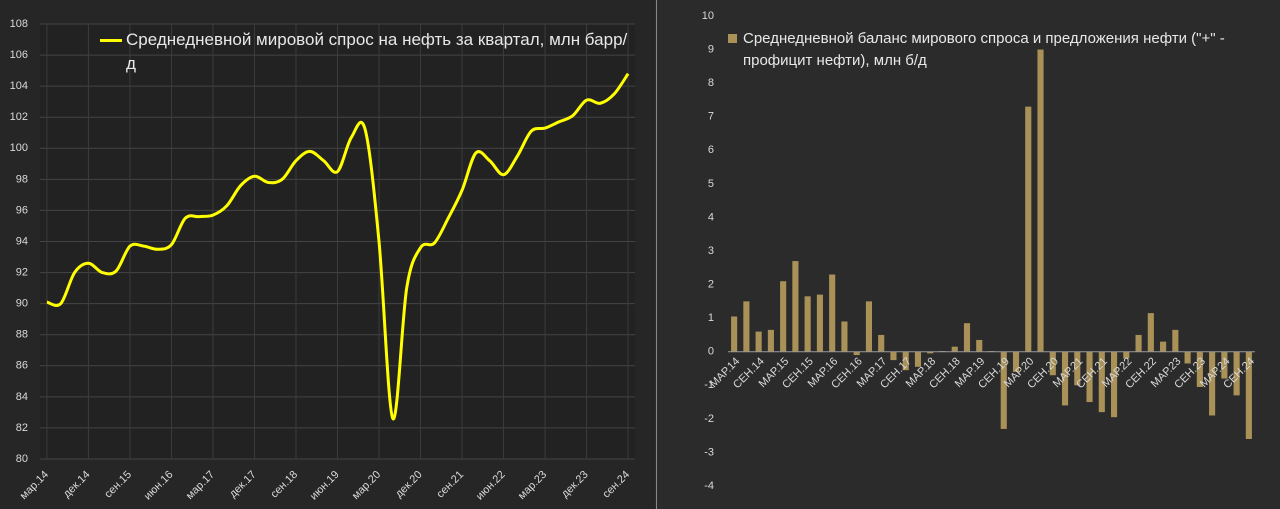  I want to click on y-tick-label: 10, so click(708, 16).